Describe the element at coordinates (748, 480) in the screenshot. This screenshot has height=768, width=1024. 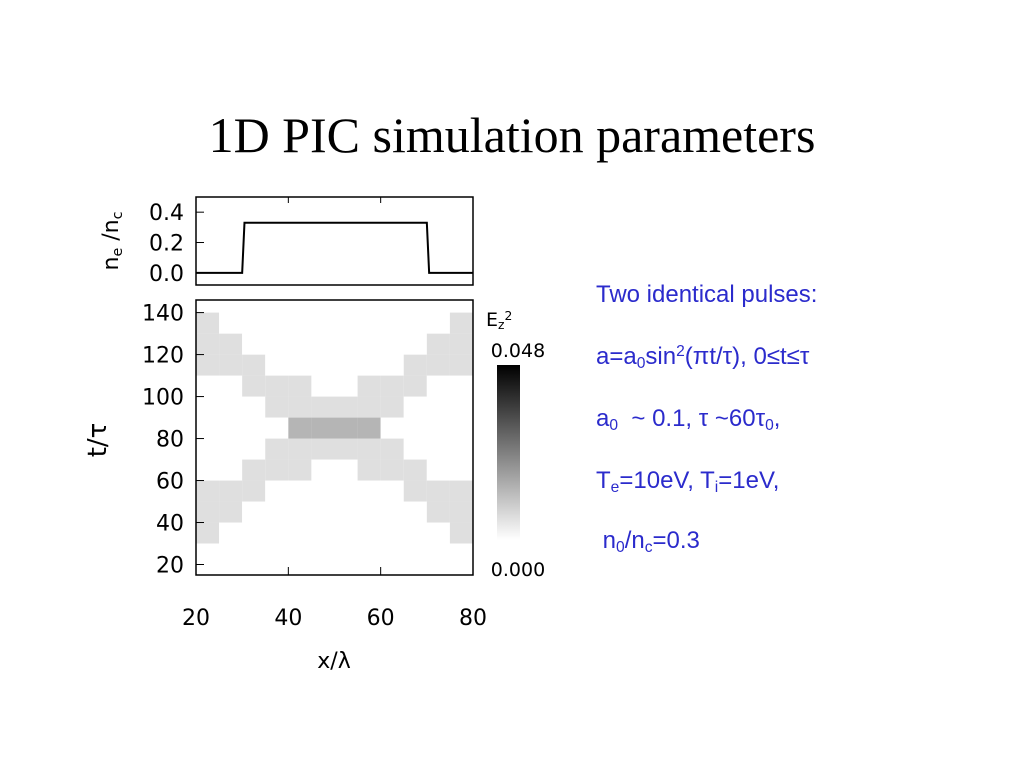
I see `text-part: =1eV,` at that location.